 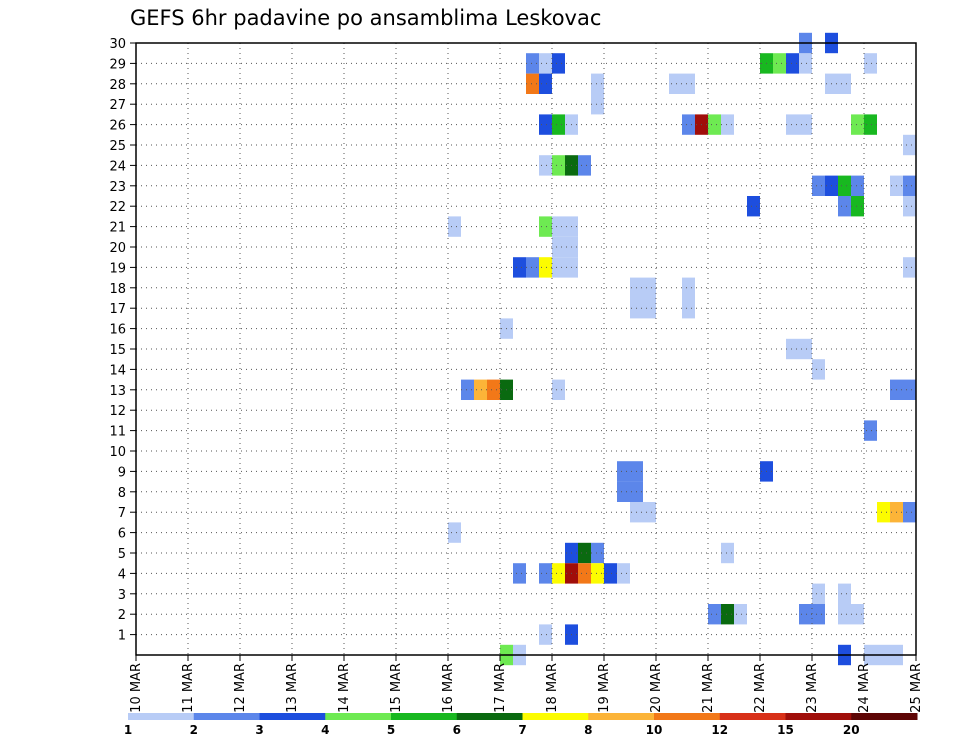 I want to click on y-tick-label: 14, so click(x=117, y=370).